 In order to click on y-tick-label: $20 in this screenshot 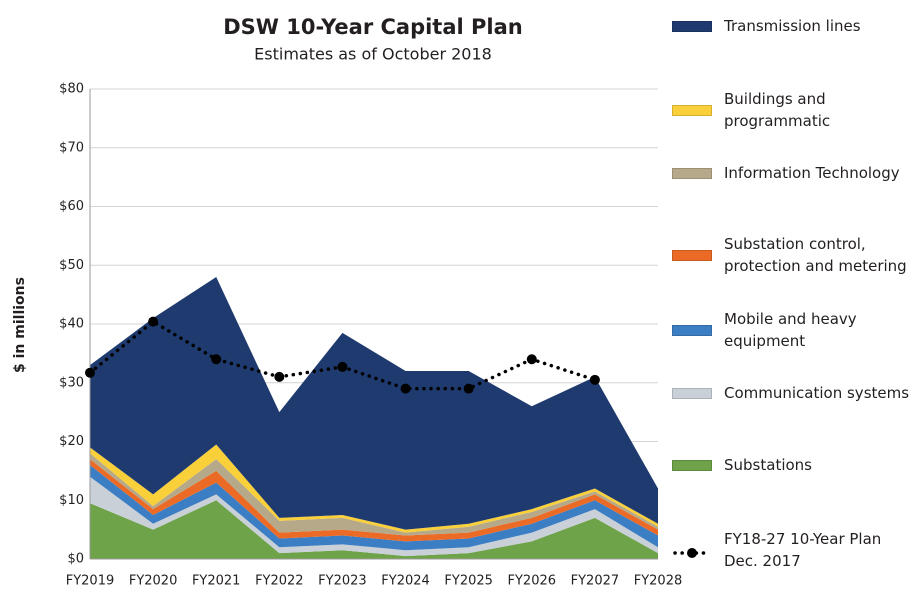, I will do `click(71, 441)`.